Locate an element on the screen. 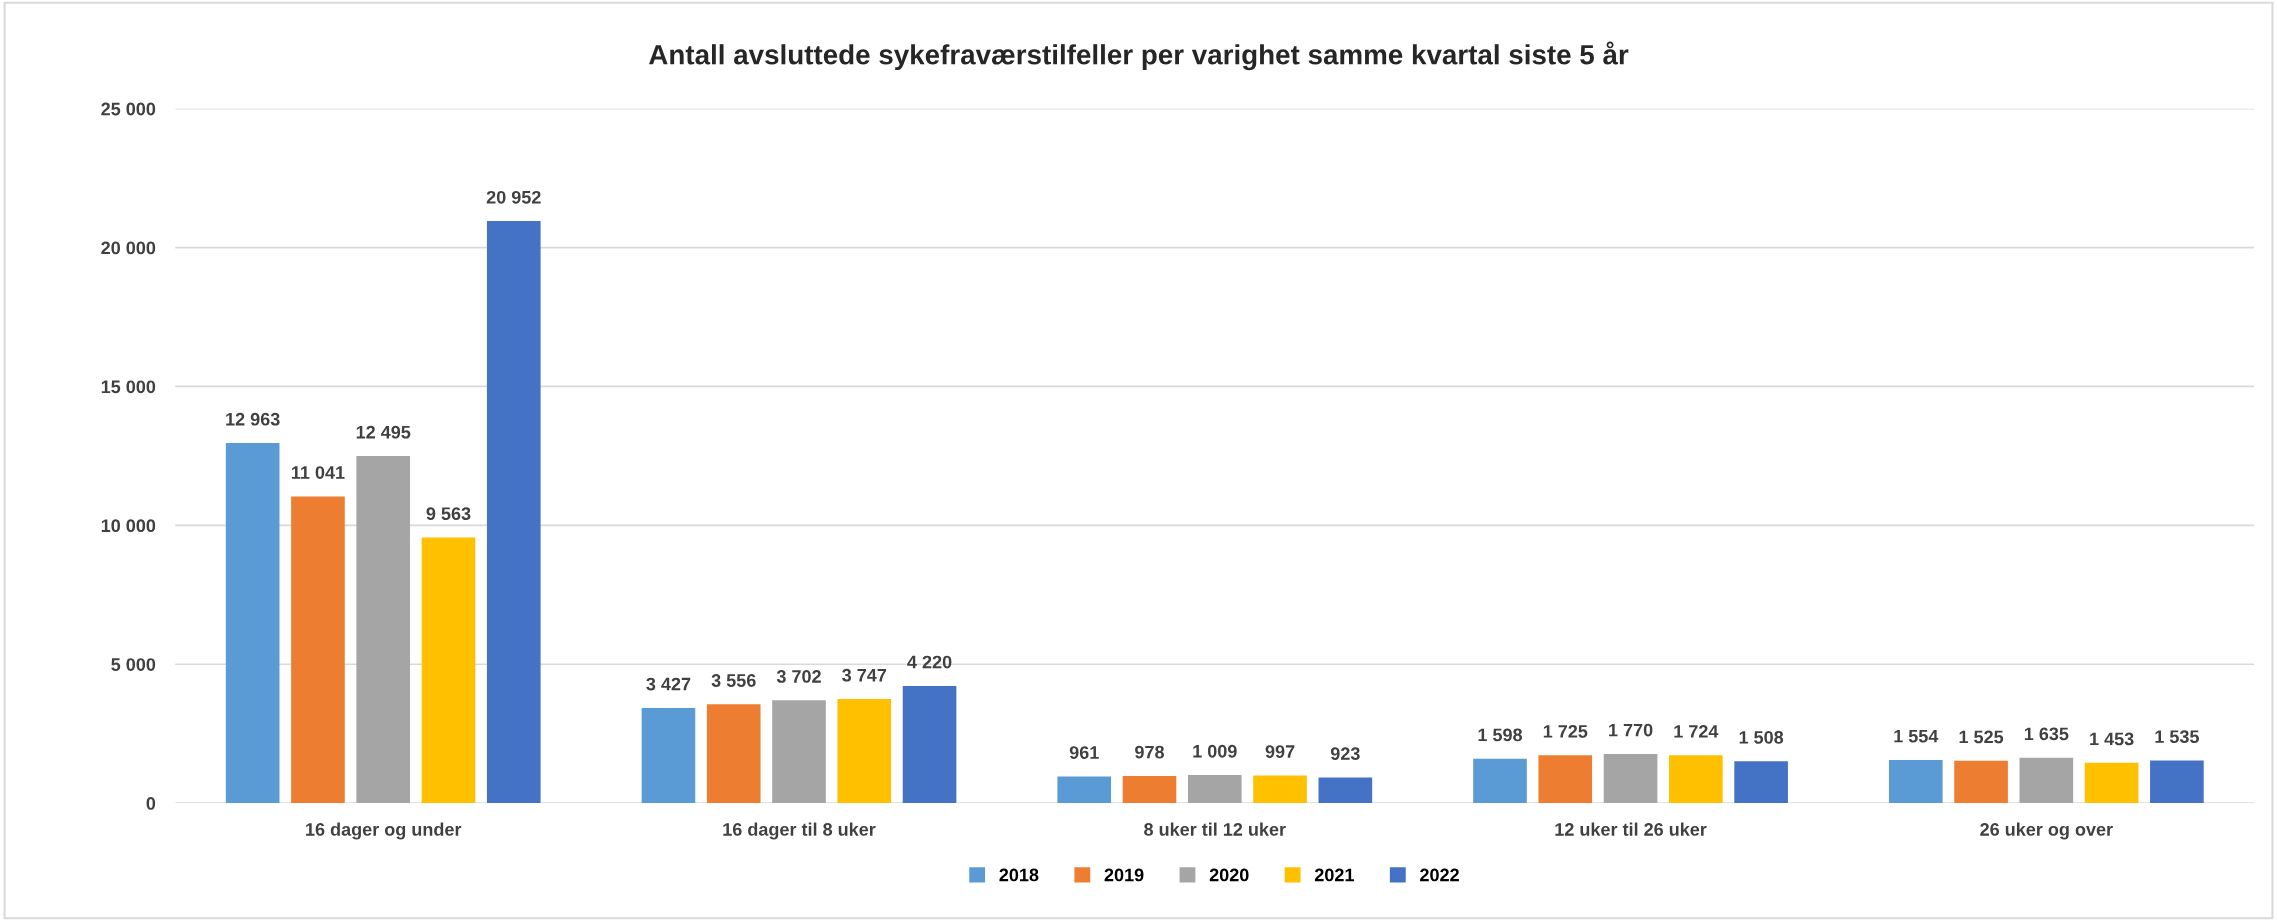 Image resolution: width=2277 pixels, height=921 pixels. y-tick-label: 10 000 is located at coordinates (128, 526).